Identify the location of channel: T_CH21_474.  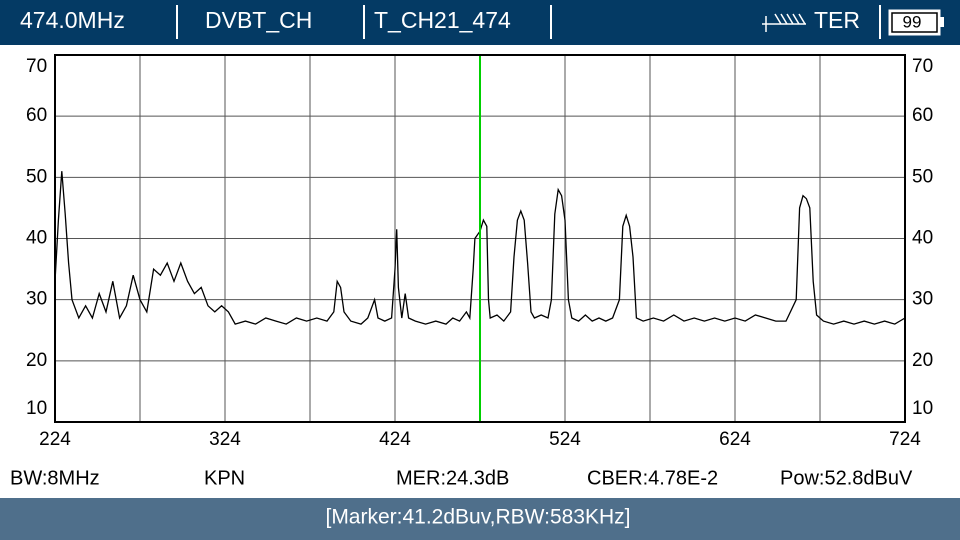
(442, 20).